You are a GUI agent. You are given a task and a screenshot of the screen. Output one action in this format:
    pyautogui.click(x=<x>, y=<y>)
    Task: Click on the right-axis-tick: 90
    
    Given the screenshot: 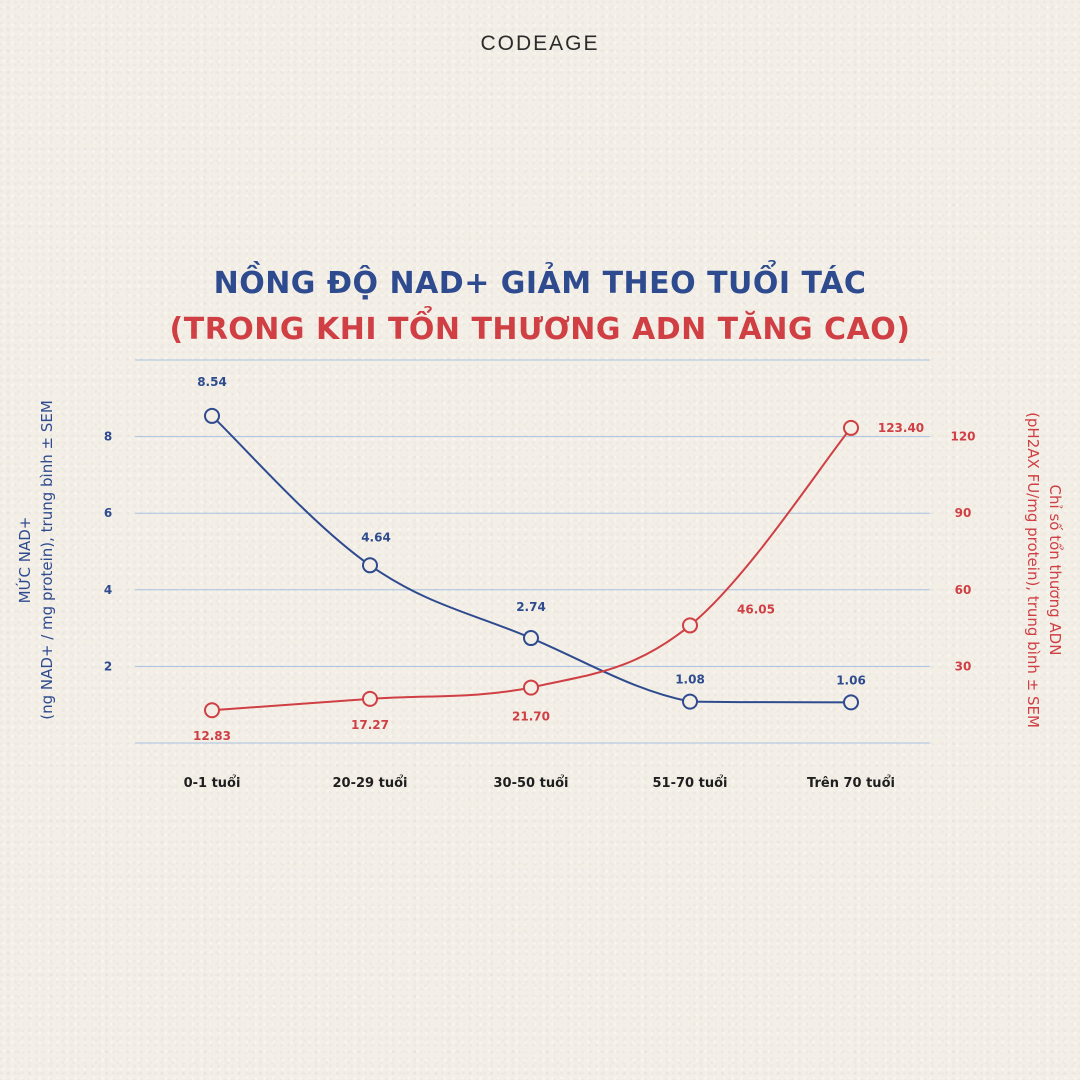 What is the action you would take?
    pyautogui.click(x=963, y=513)
    